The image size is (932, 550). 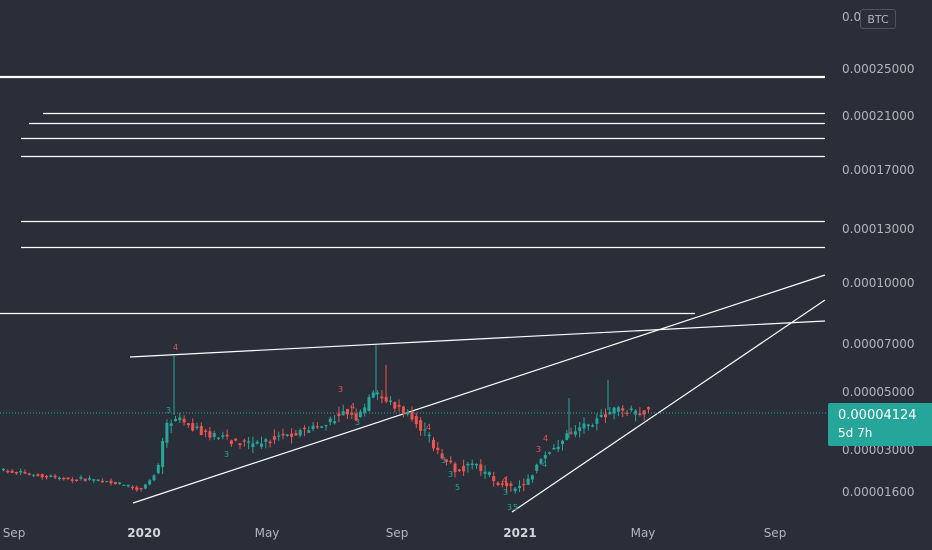 What do you see at coordinates (878, 116) in the screenshot?
I see `price-axis-label: 0.00021000` at bounding box center [878, 116].